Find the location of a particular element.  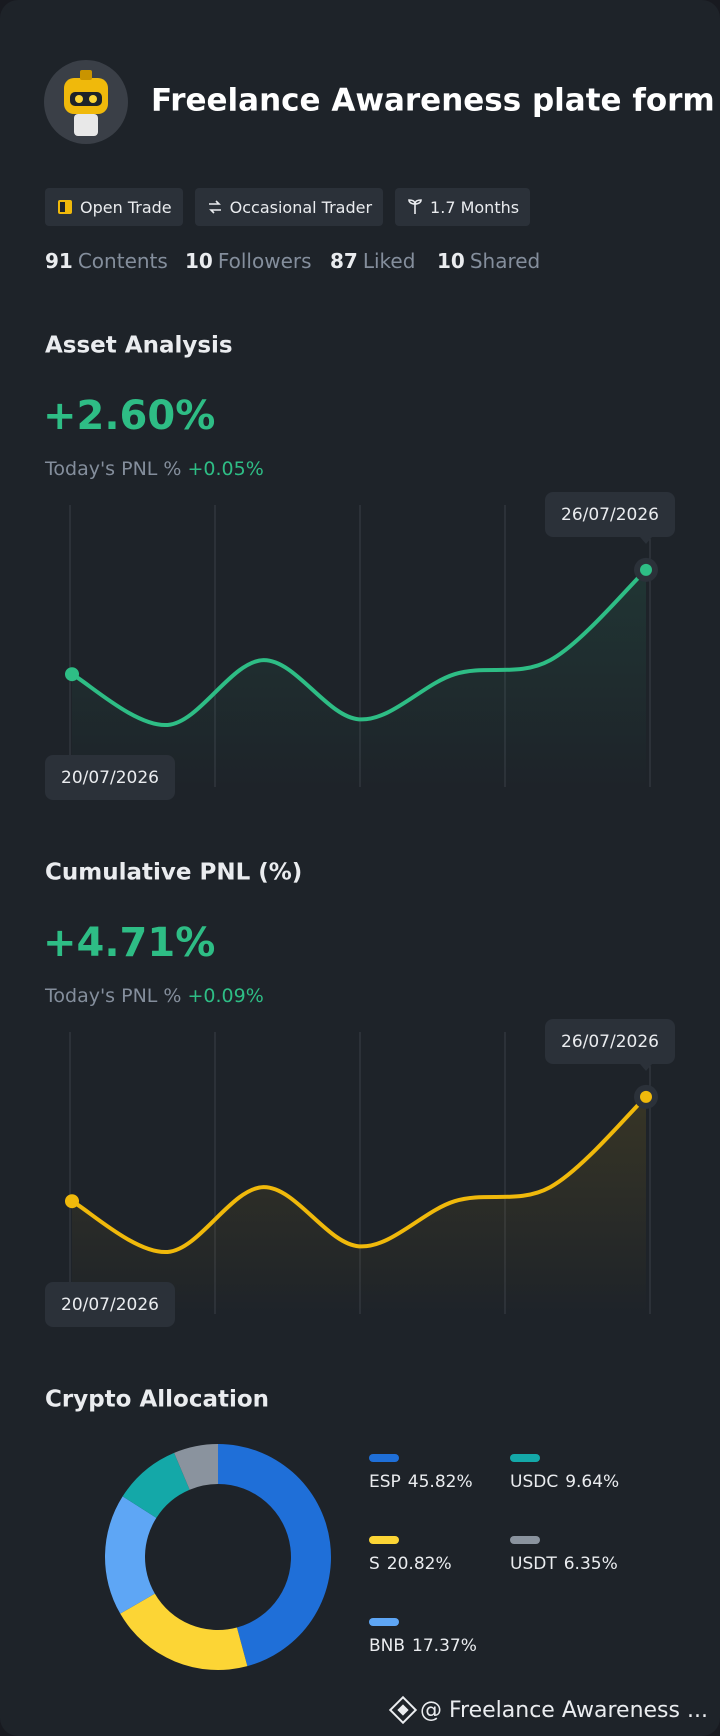

legend-value: 45.82% is located at coordinates (440, 1482).